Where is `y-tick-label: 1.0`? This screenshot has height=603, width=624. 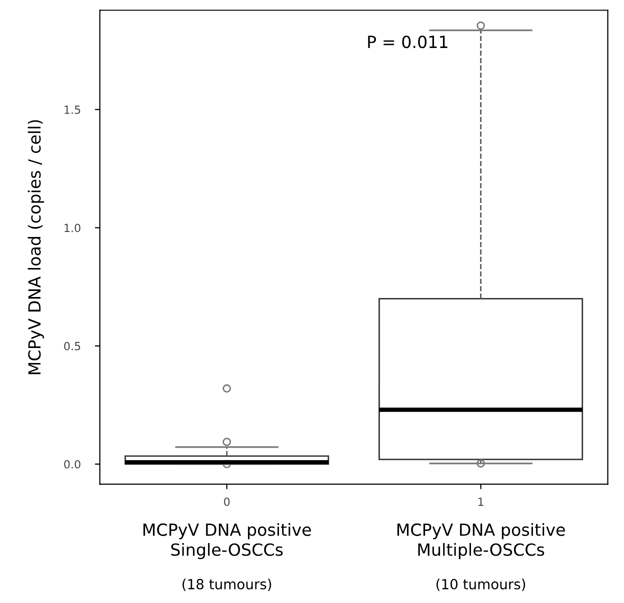
y-tick-label: 1.0 is located at coordinates (72, 228).